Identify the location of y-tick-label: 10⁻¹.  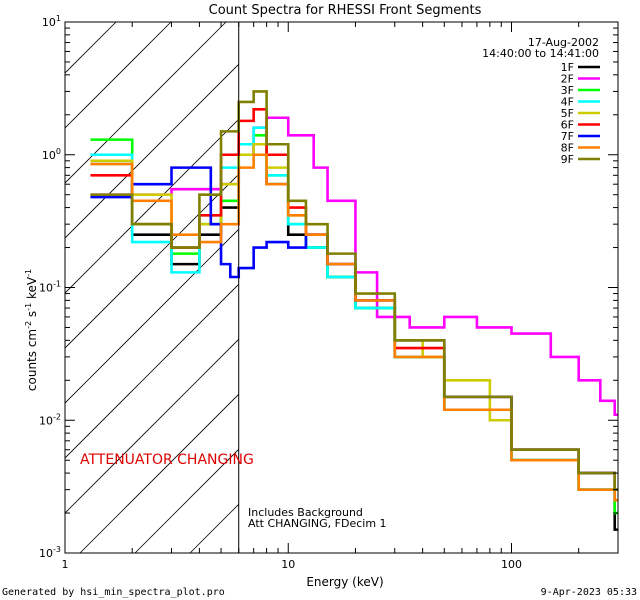
(50, 287).